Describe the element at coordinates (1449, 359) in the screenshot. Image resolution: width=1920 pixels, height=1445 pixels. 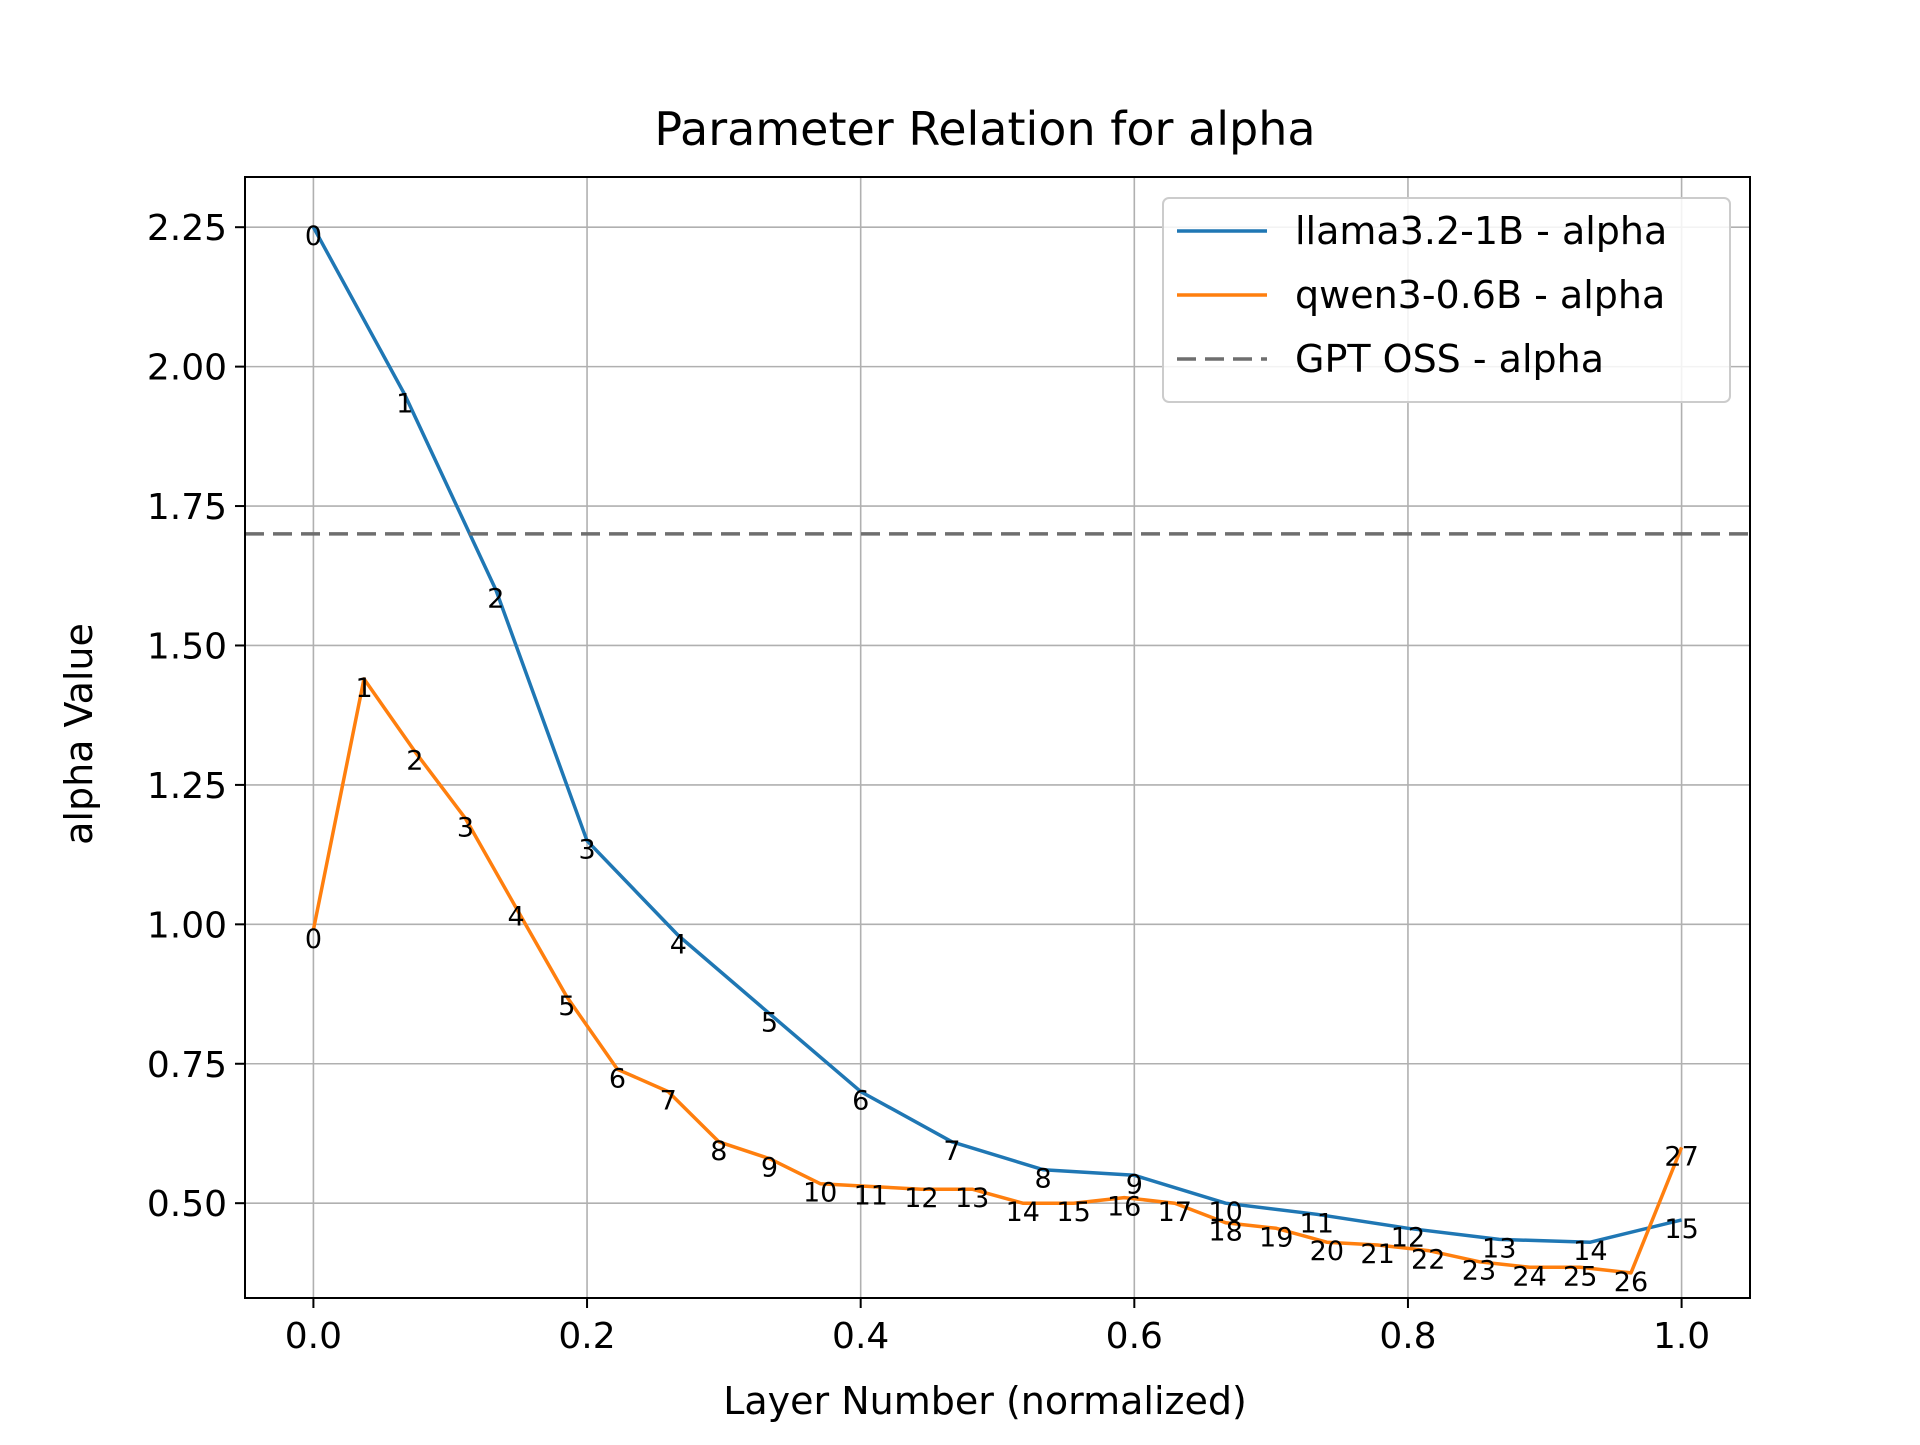
I see `legend-entry: GPT OSS - alpha` at that location.